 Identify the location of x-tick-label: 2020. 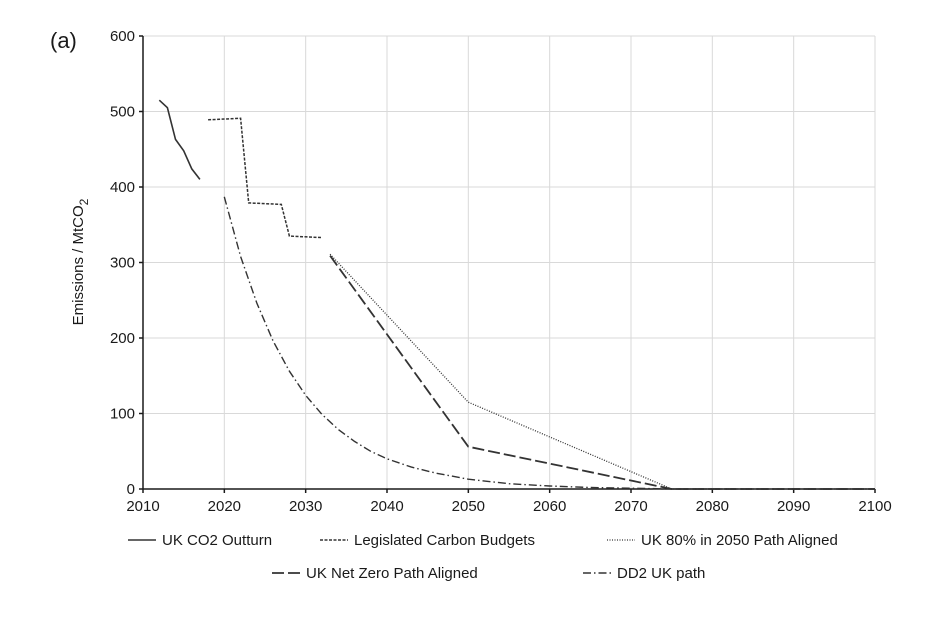
(224, 506).